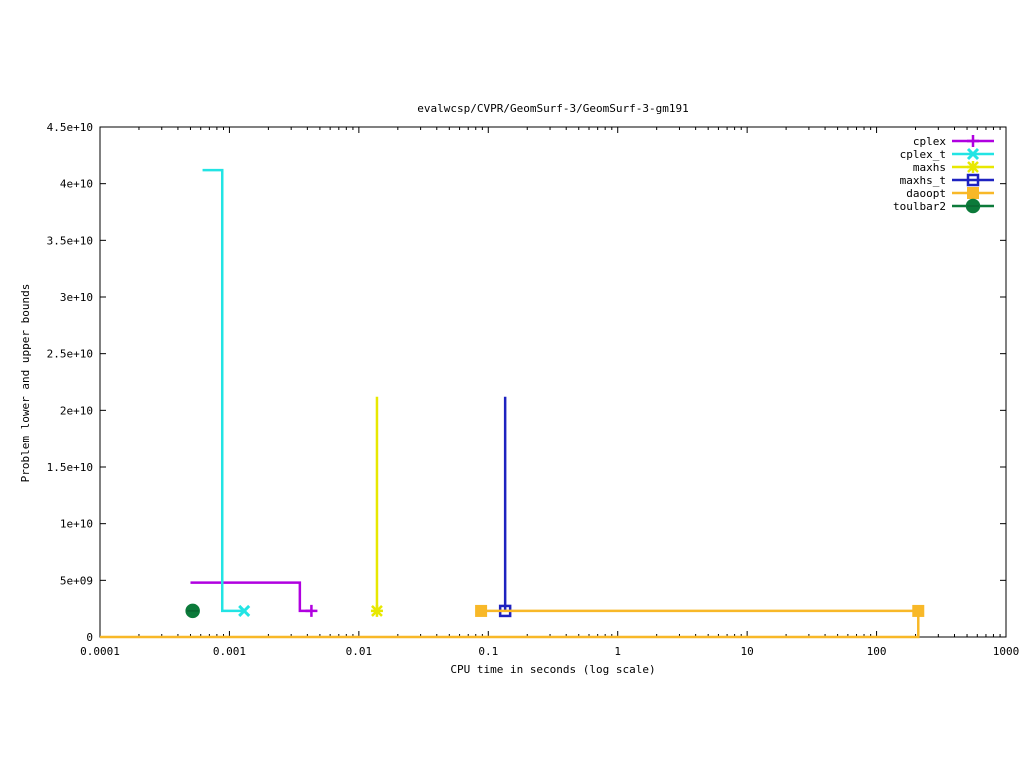 This screenshot has height=768, width=1024. Describe the element at coordinates (877, 651) in the screenshot. I see `x-tick-label: 100` at that location.